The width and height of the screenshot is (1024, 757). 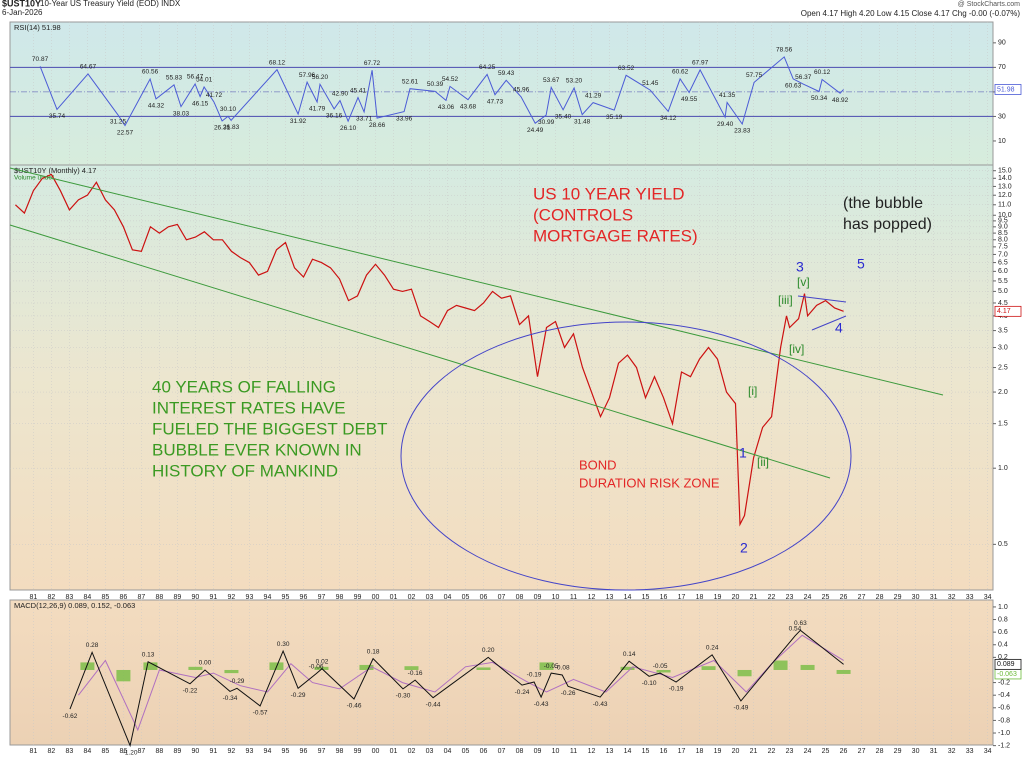 I want to click on x-tick-label: 27, so click(x=862, y=751).